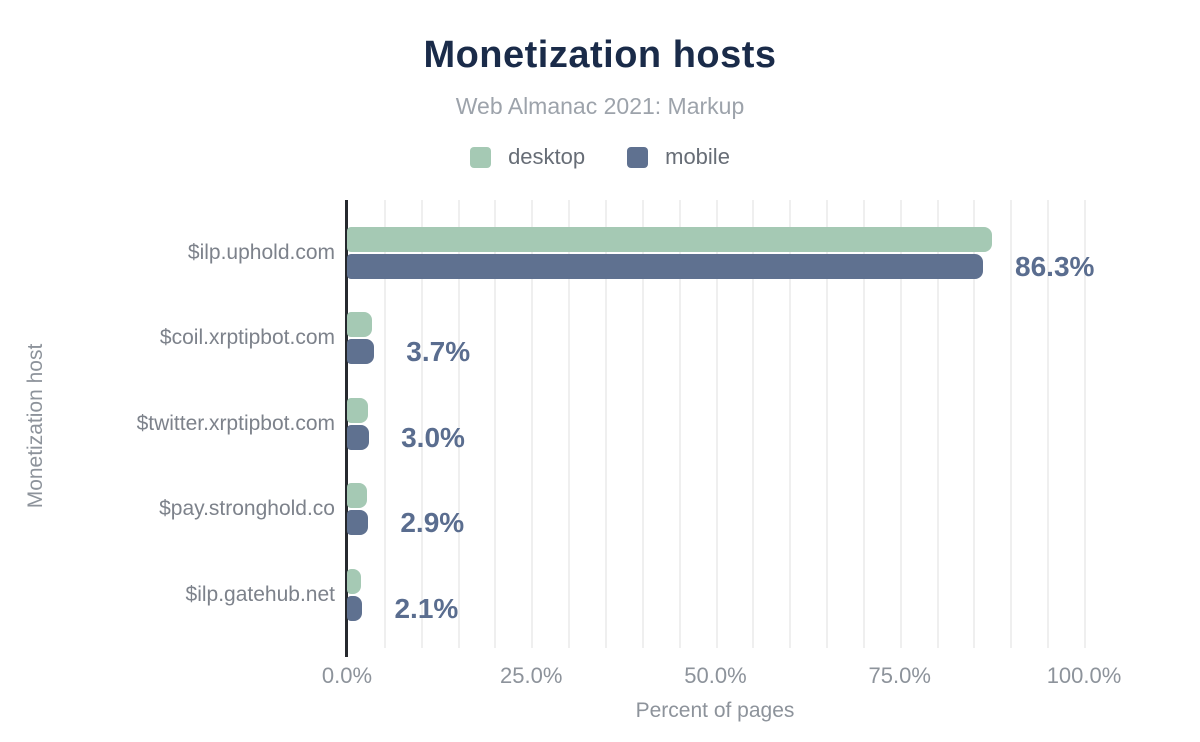  I want to click on chart-subtitle: Web Almanac 2021: Markup, so click(600, 106).